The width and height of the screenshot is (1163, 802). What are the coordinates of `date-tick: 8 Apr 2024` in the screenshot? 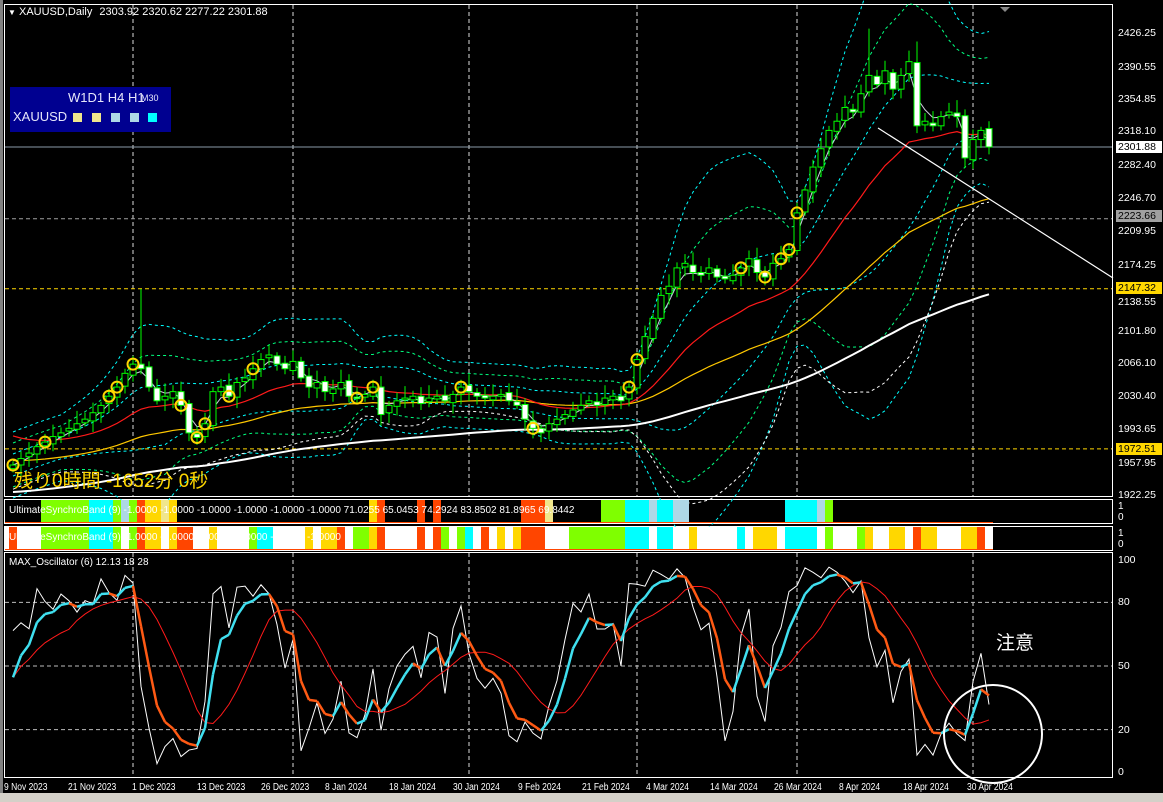 It's located at (859, 787).